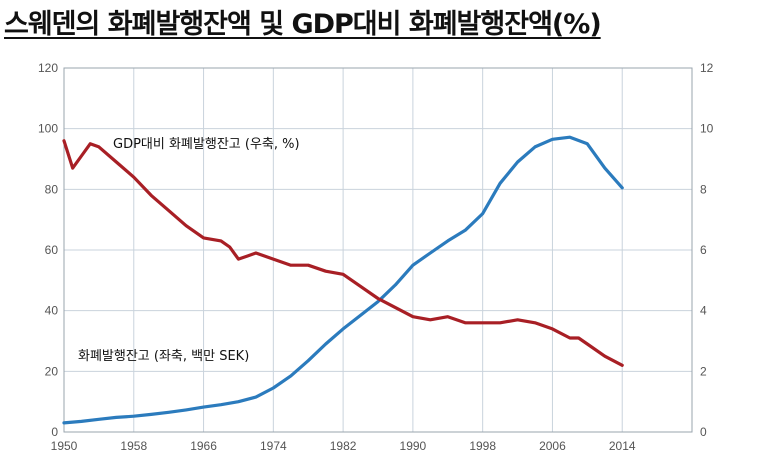 The image size is (760, 466). What do you see at coordinates (52, 371) in the screenshot?
I see `y-left-tick-label: 20` at bounding box center [52, 371].